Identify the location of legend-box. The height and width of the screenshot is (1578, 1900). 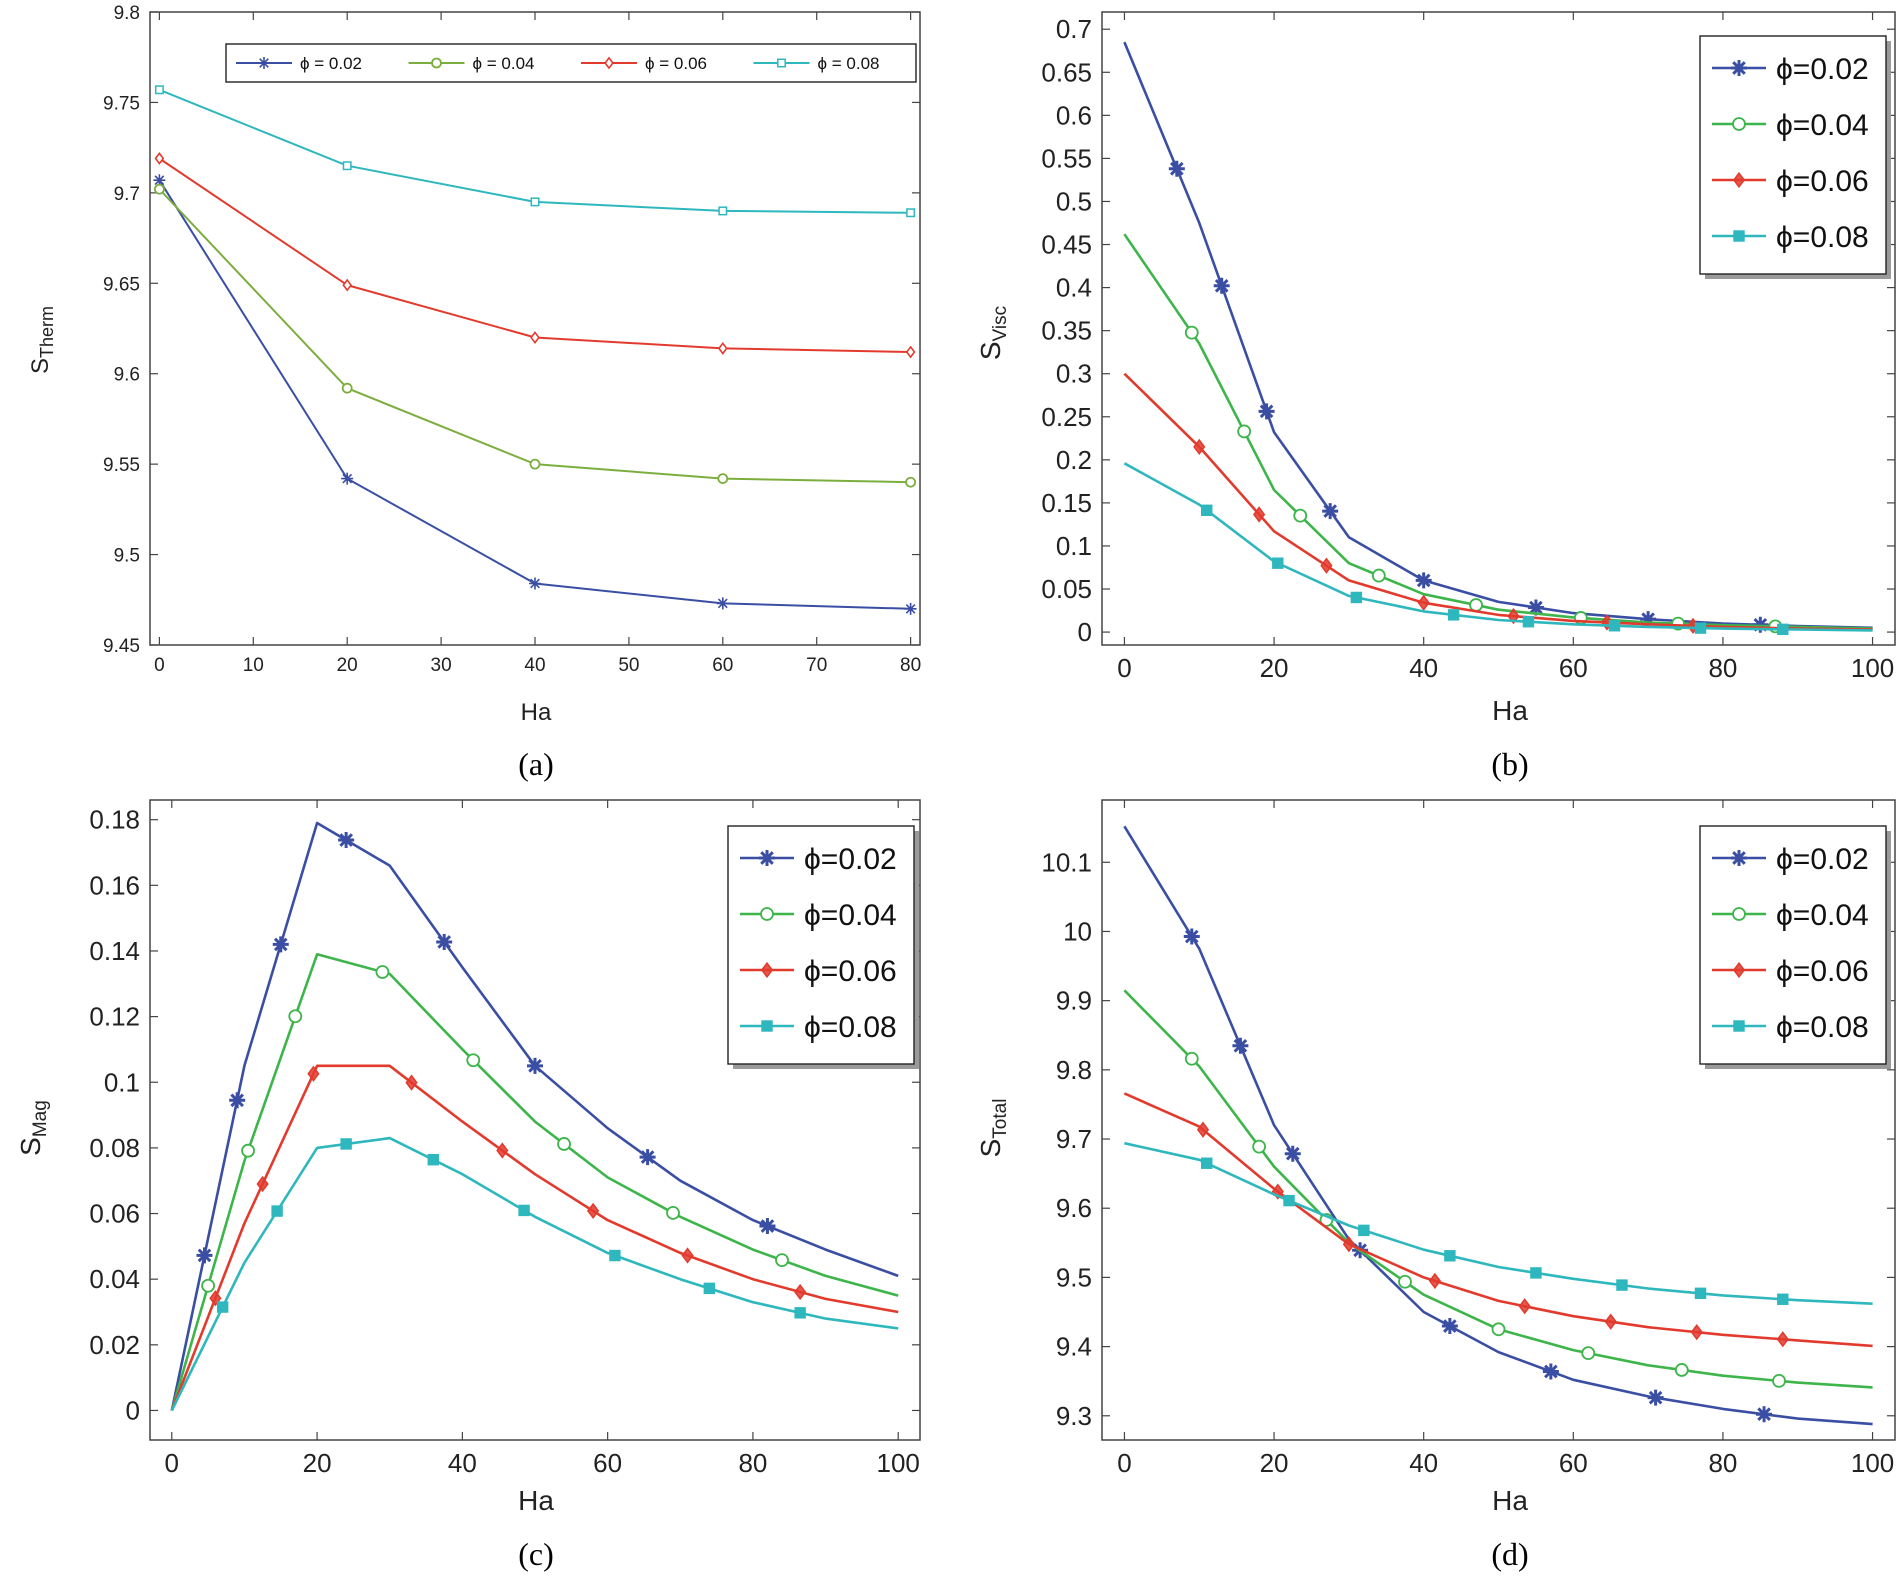
(1793, 155).